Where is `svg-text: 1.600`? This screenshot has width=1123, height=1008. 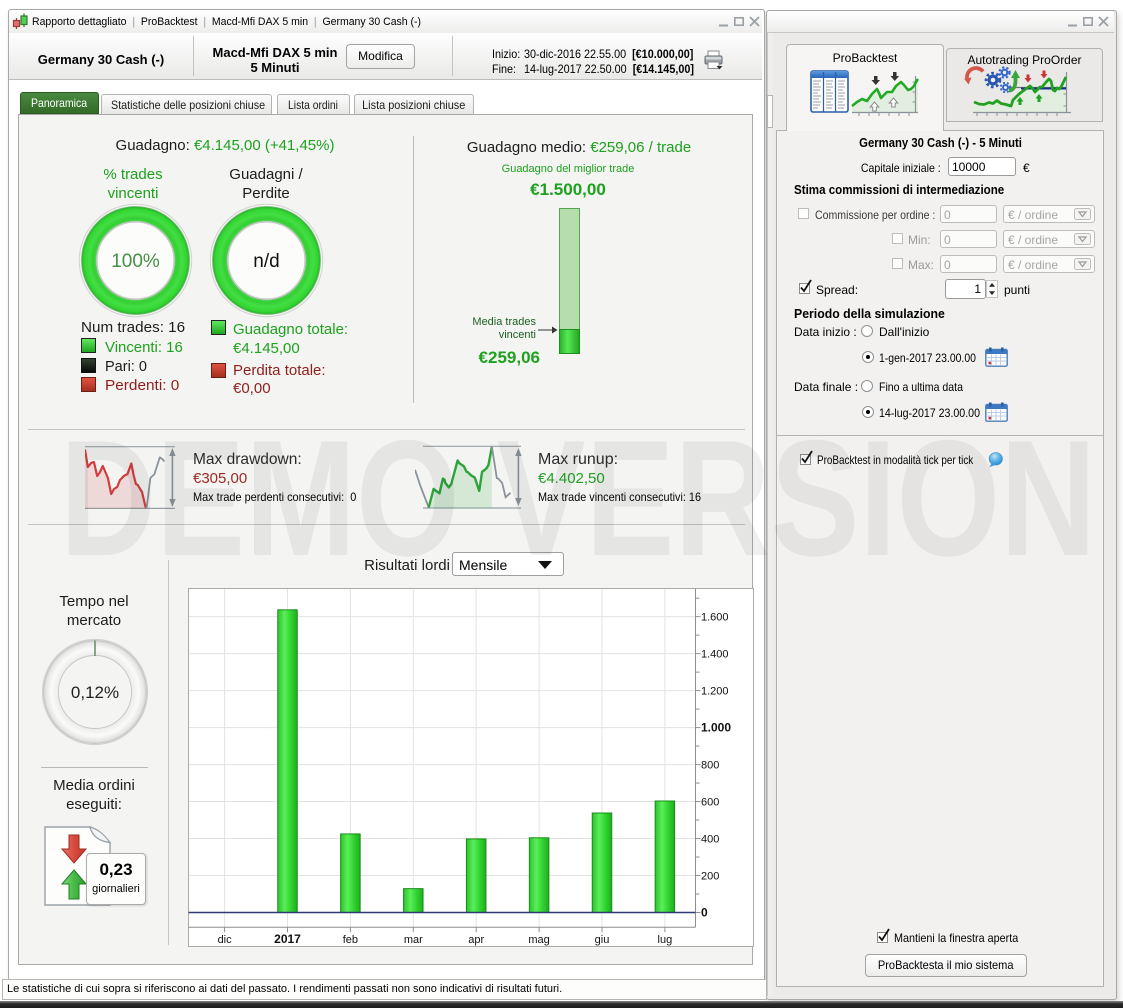 svg-text: 1.600 is located at coordinates (715, 618).